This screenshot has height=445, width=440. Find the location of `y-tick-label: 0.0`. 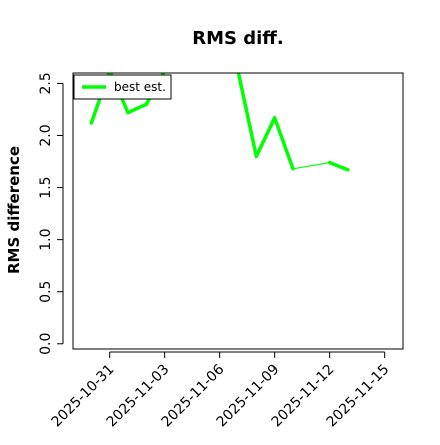

y-tick-label: 0.0 is located at coordinates (46, 344).